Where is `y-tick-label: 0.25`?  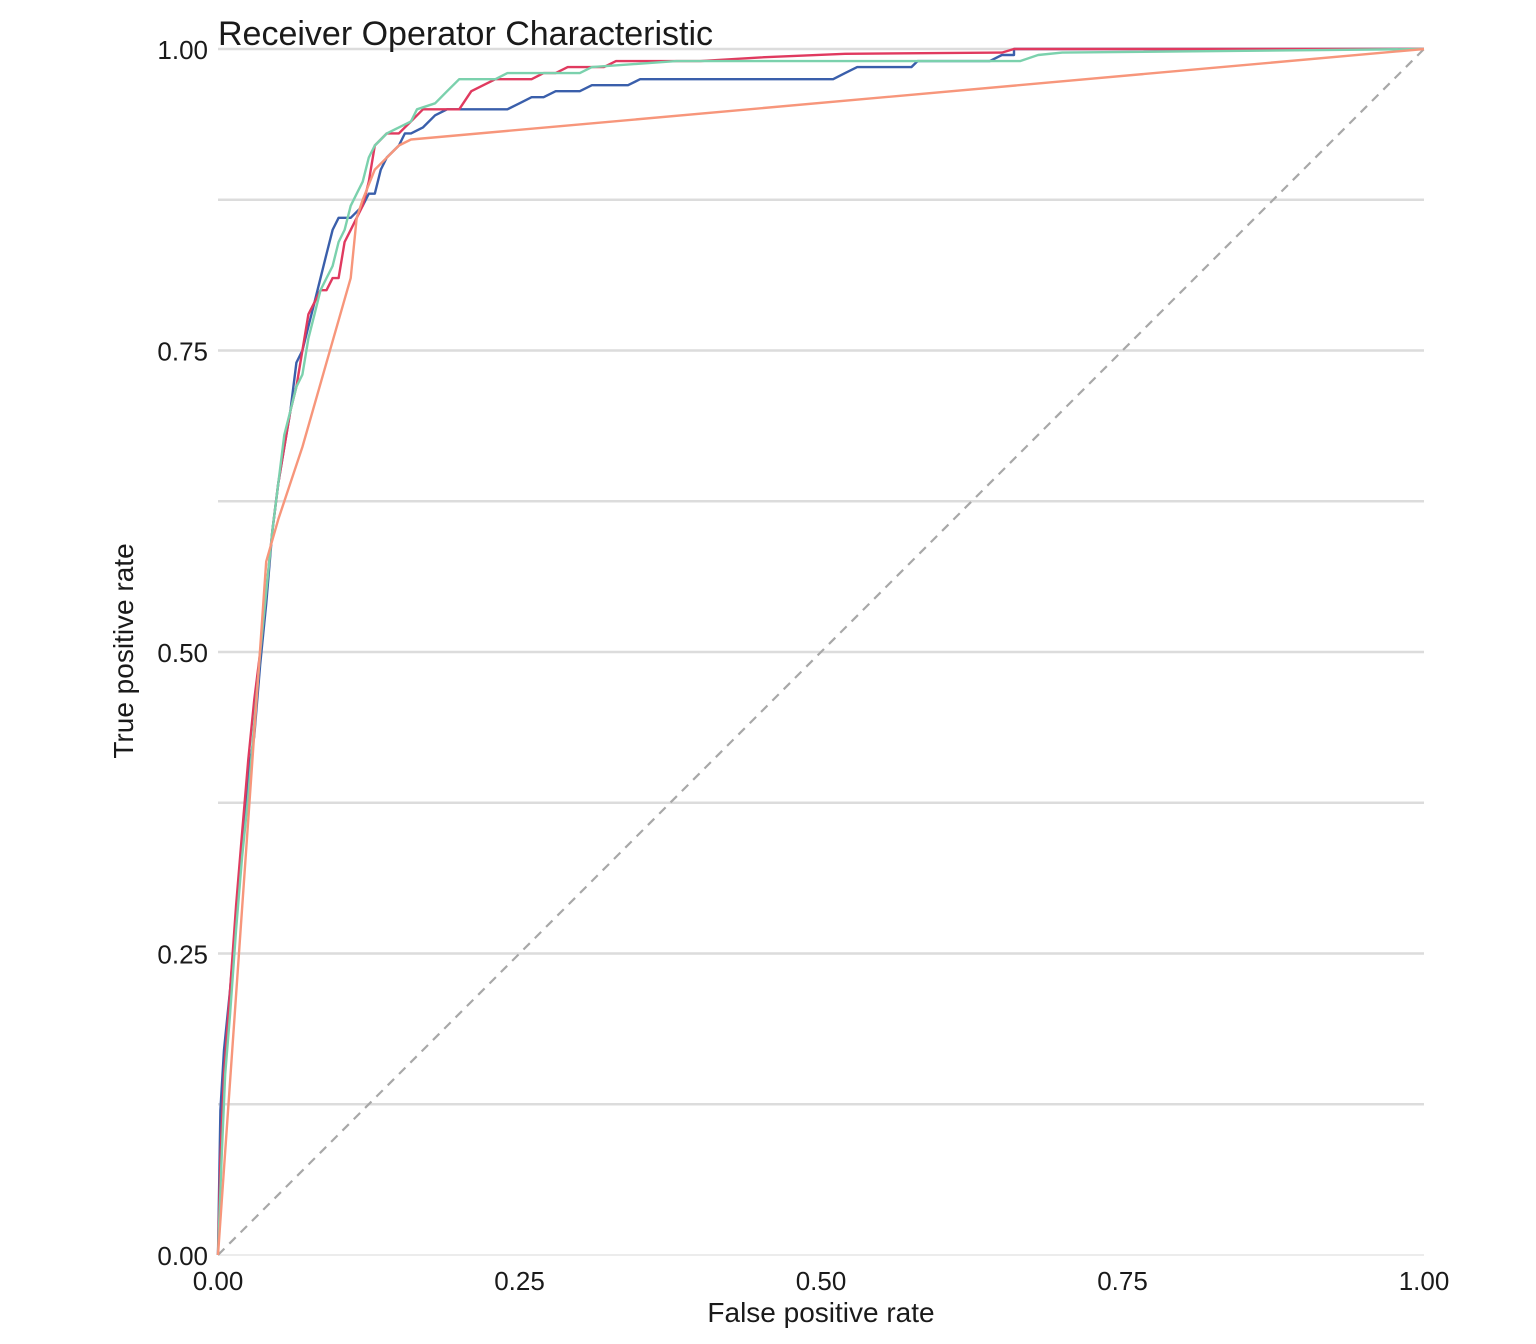 y-tick-label: 0.25 is located at coordinates (182, 955).